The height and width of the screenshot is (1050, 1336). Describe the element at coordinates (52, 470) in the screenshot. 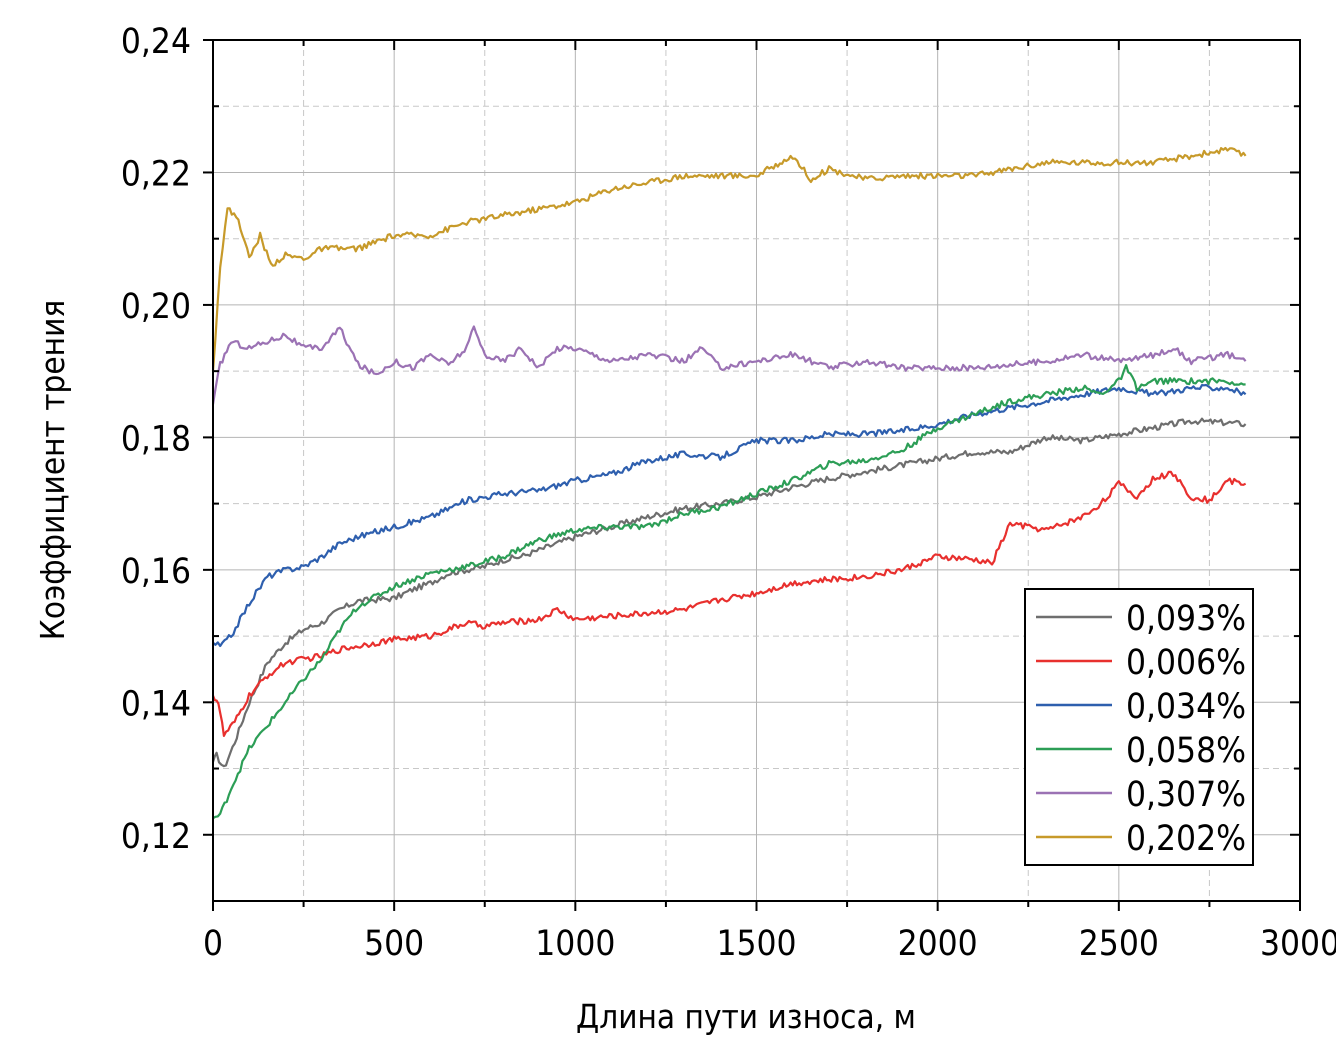

I see `y-axis-title: Коэффициент трения` at that location.